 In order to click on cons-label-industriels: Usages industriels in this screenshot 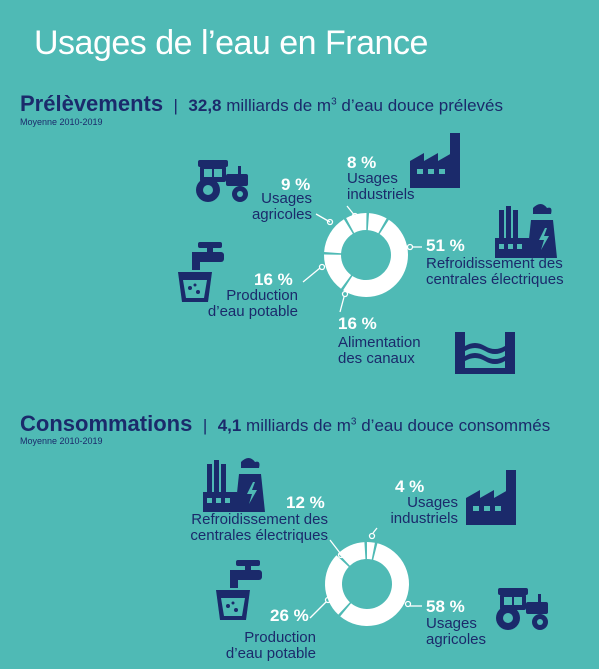, I will do `click(409, 511)`.